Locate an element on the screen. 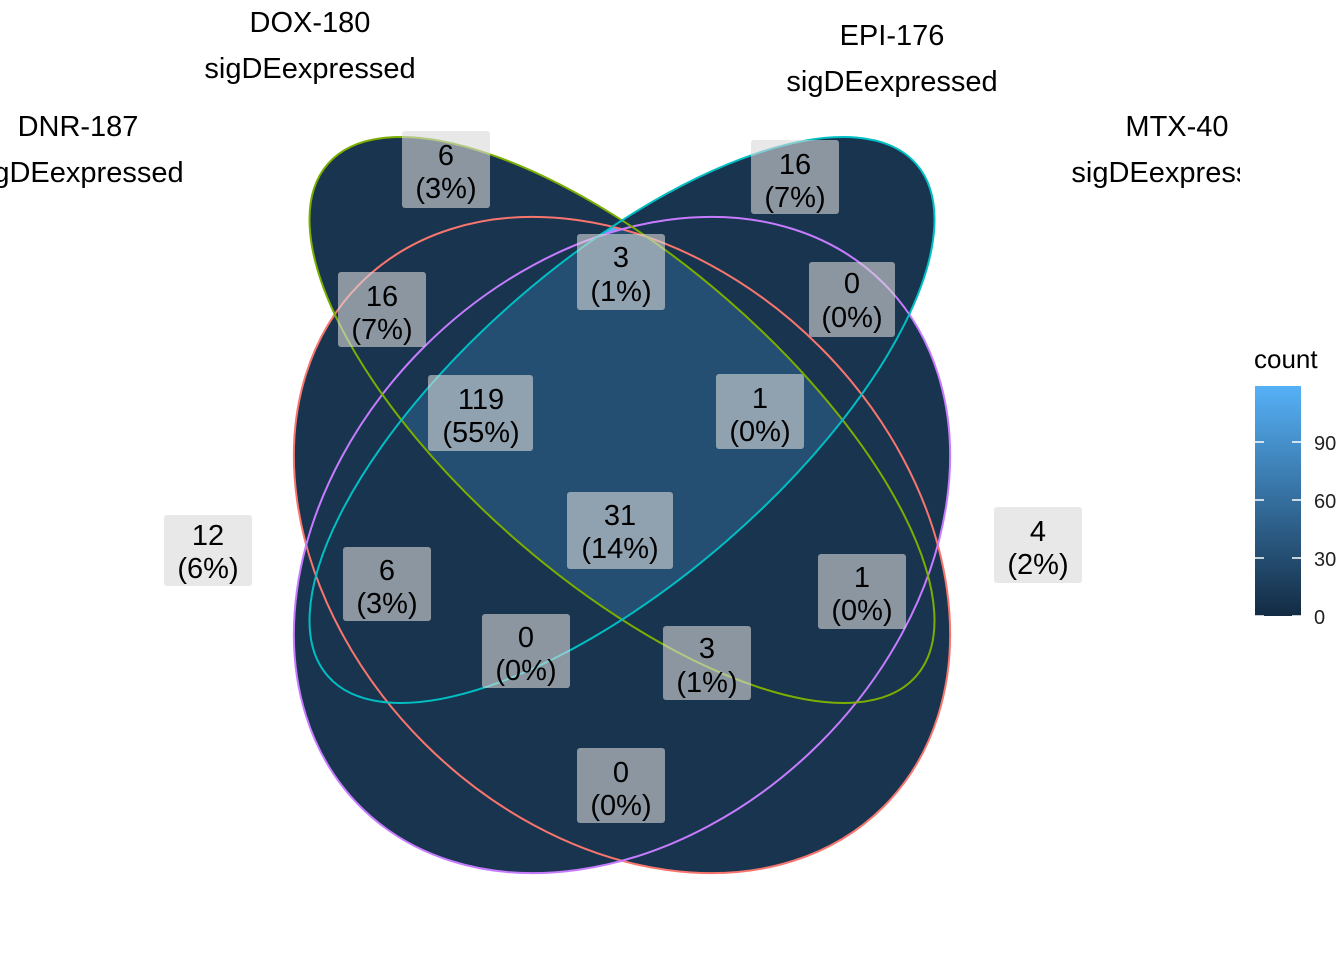 This screenshot has height=960, width=1344. region-label-dox-epi: 3 (1%) is located at coordinates (621, 272).